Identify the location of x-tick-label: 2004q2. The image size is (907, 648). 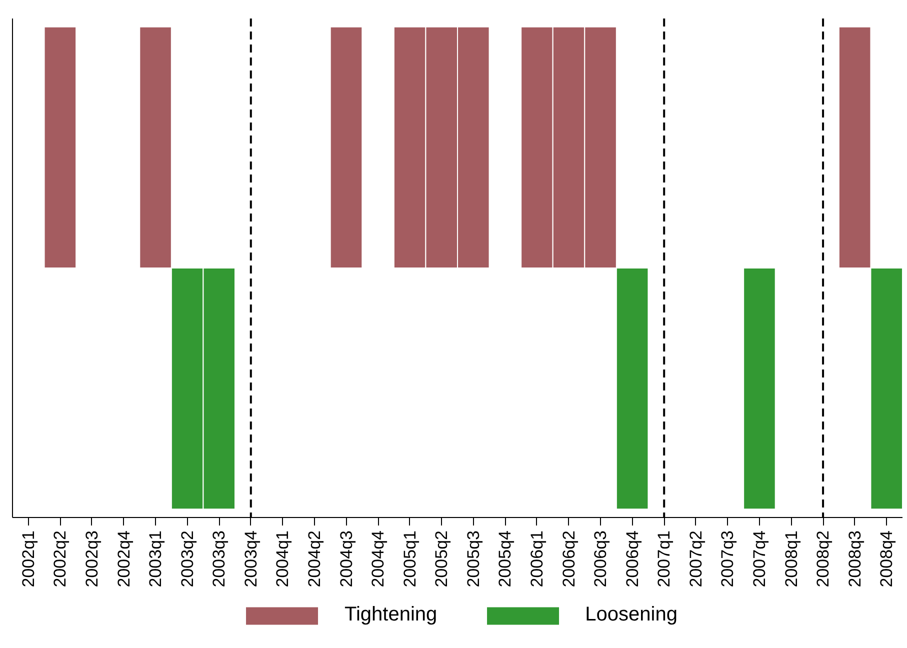
(314, 559).